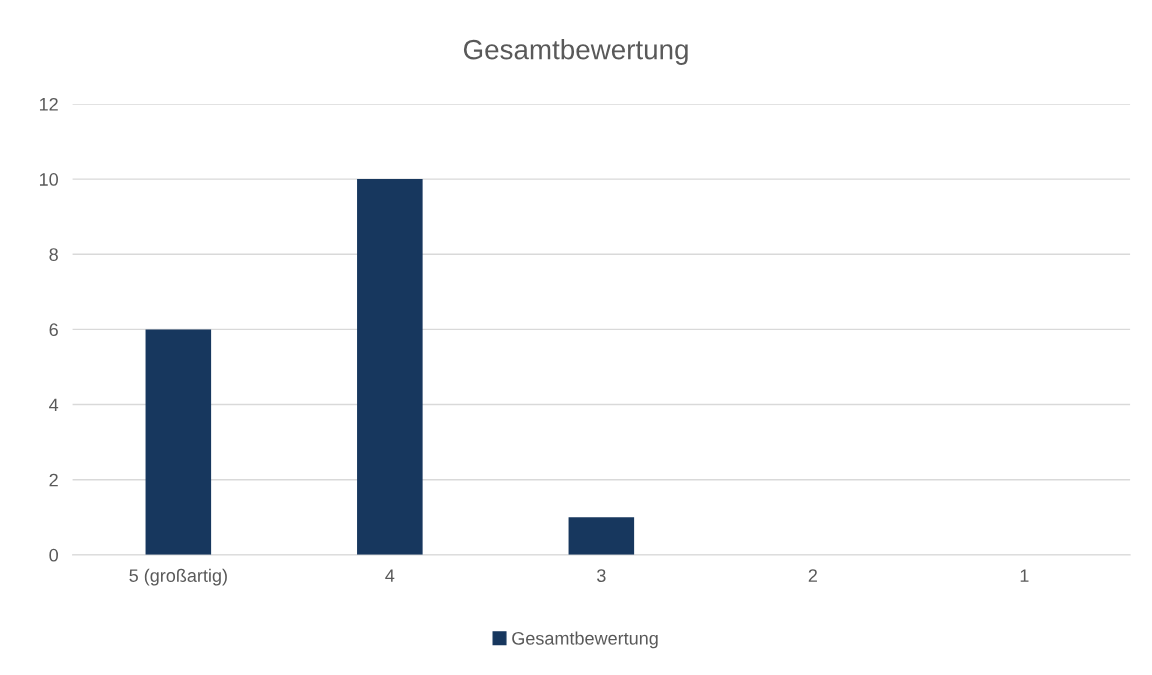  What do you see at coordinates (54, 405) in the screenshot?
I see `y-tick-label: 4` at bounding box center [54, 405].